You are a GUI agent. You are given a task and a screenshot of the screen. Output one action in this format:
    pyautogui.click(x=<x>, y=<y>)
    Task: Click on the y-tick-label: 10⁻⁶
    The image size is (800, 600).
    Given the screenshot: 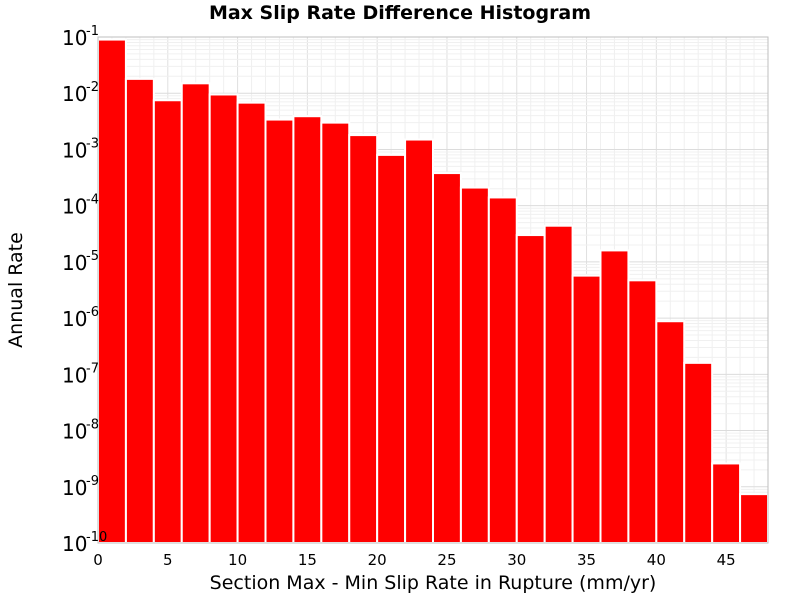 What is the action you would take?
    pyautogui.click(x=80, y=318)
    